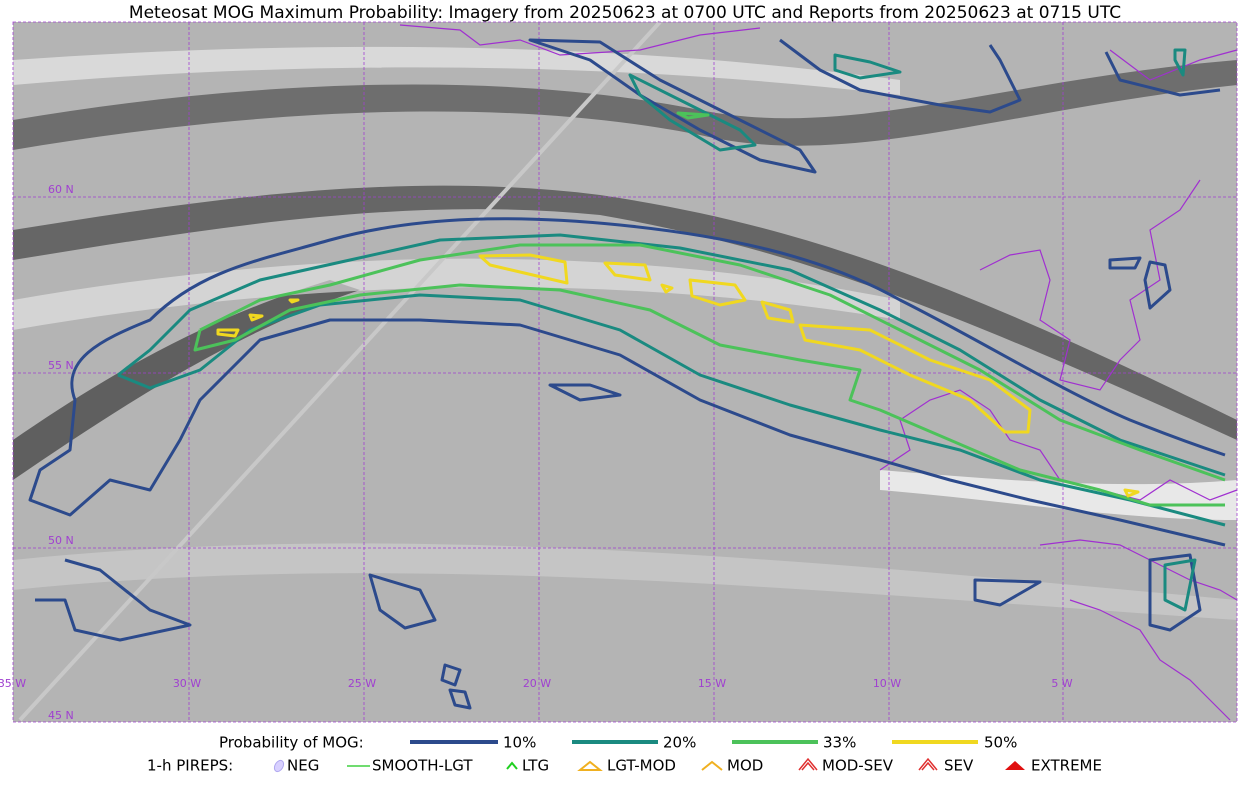 This screenshot has height=786, width=1250. I want to click on lon-label: 35 W, so click(13, 683).